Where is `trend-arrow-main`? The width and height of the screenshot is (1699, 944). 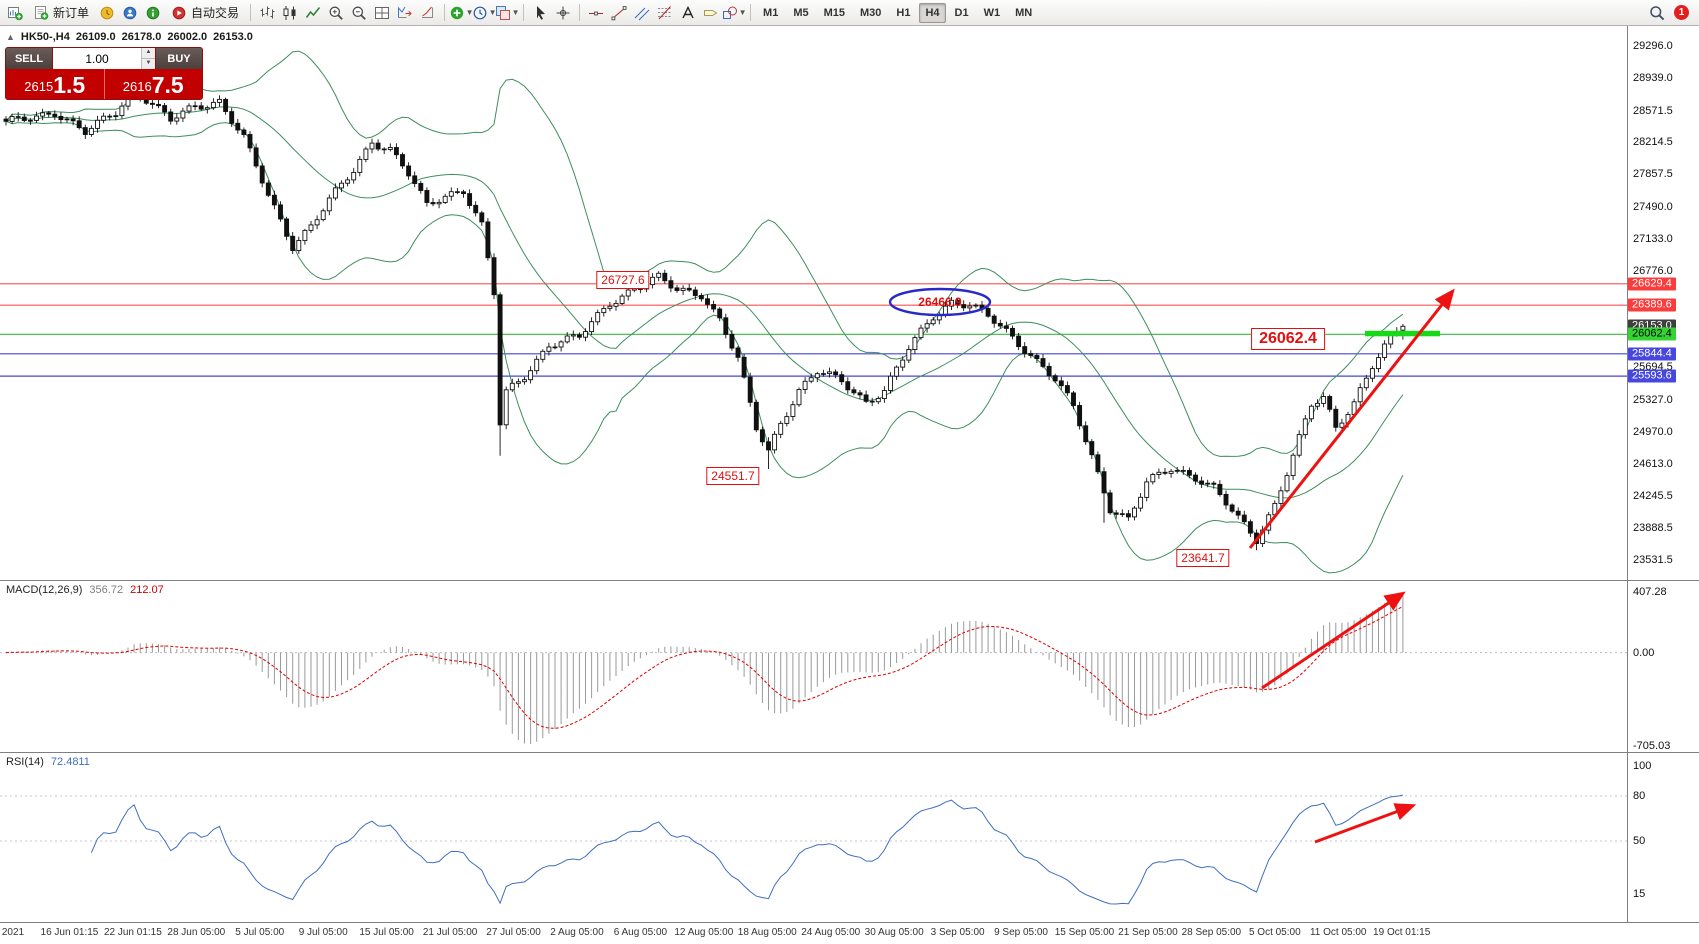 trend-arrow-main is located at coordinates (1351, 418).